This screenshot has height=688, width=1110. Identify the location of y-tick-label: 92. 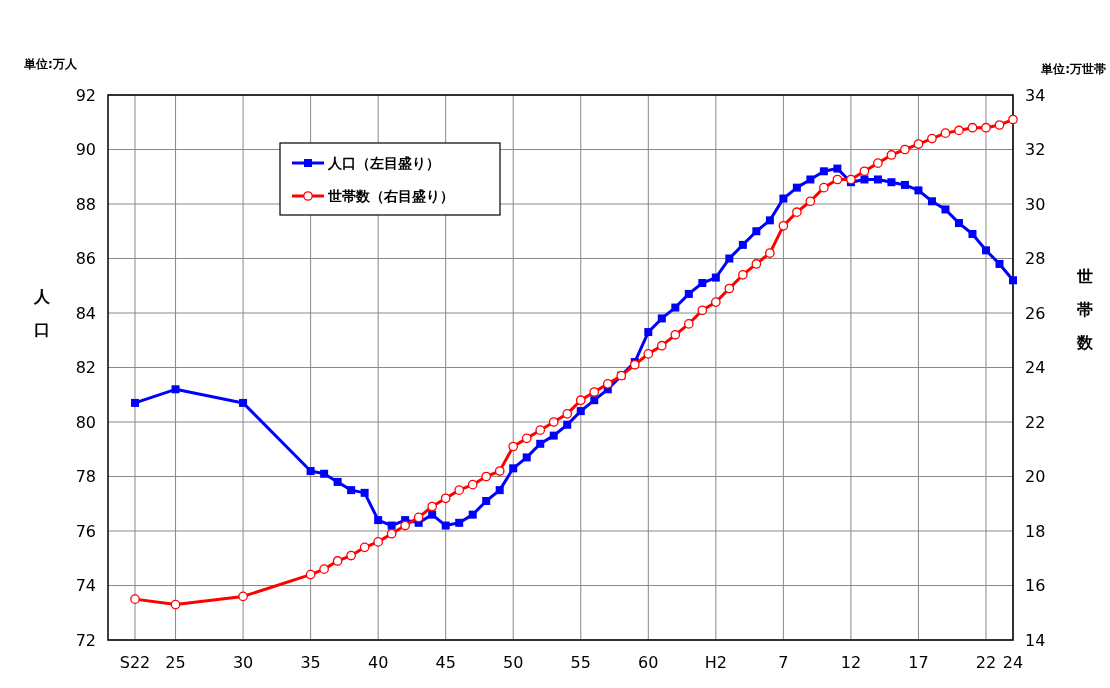
(85, 95).